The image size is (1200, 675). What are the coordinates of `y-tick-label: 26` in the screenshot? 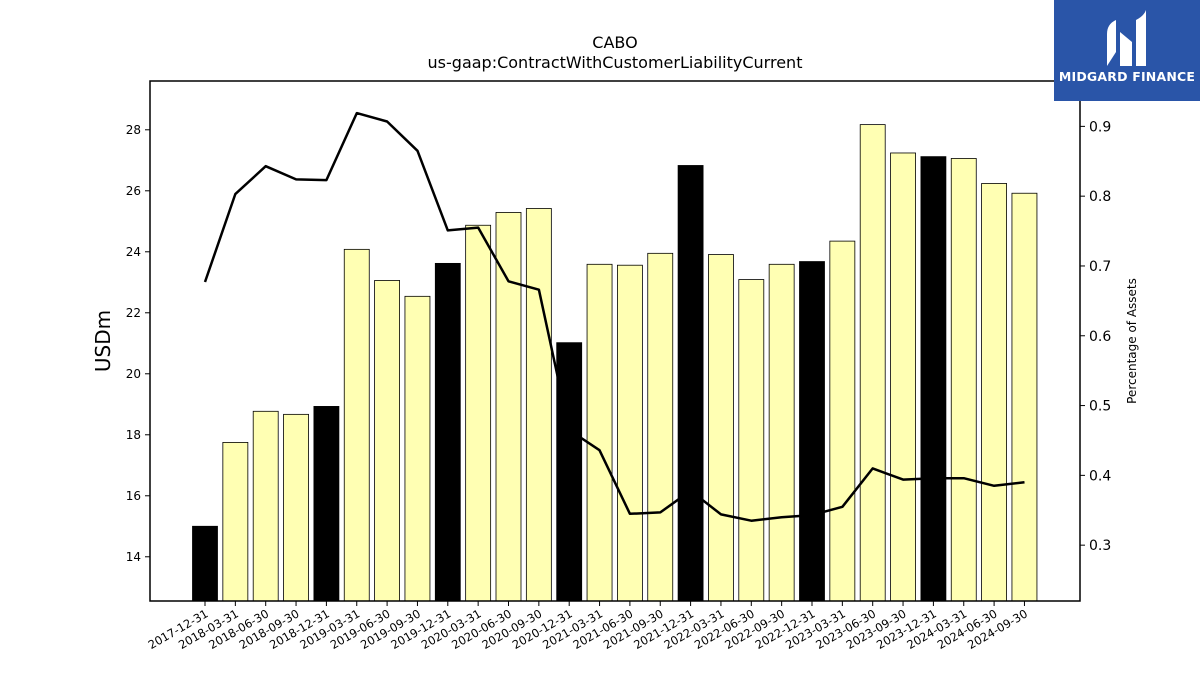 It's located at (133, 191).